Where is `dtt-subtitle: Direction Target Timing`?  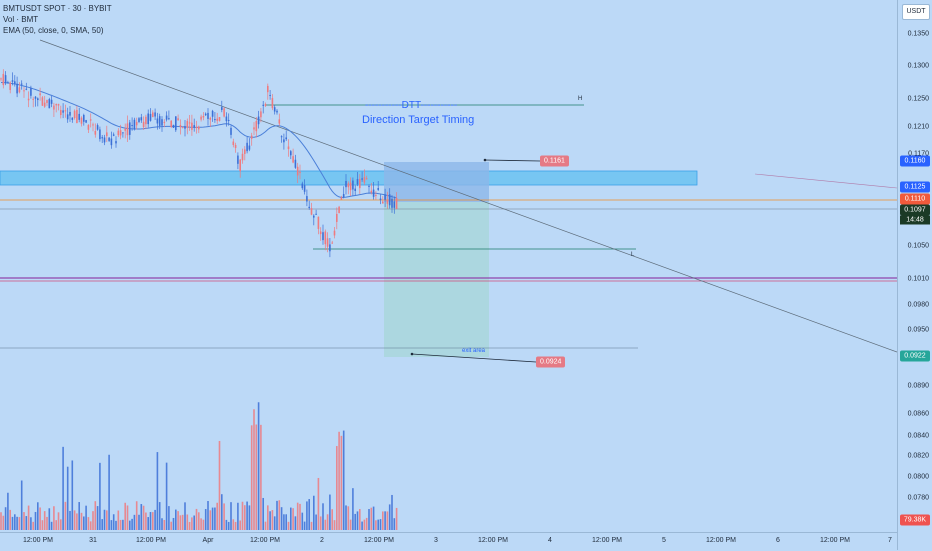
dtt-subtitle: Direction Target Timing is located at coordinates (418, 120).